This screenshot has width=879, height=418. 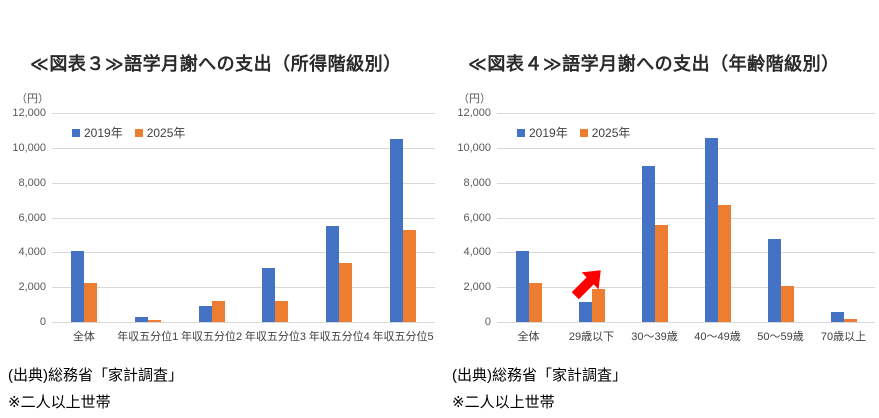 I want to click on bar-2025年-年収五分位4, so click(x=346, y=292).